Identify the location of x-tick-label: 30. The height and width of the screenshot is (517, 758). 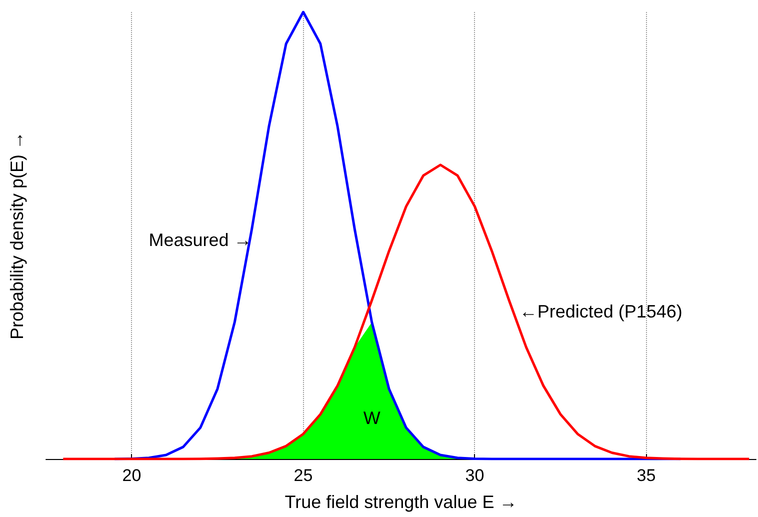
(474, 475).